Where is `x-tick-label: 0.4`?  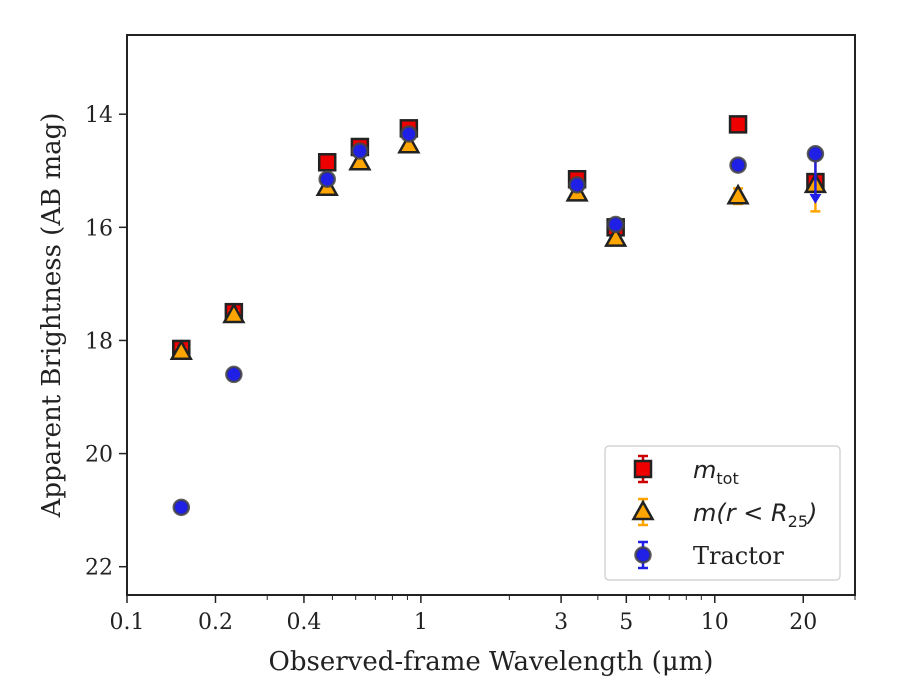
x-tick-label: 0.4 is located at coordinates (303, 622).